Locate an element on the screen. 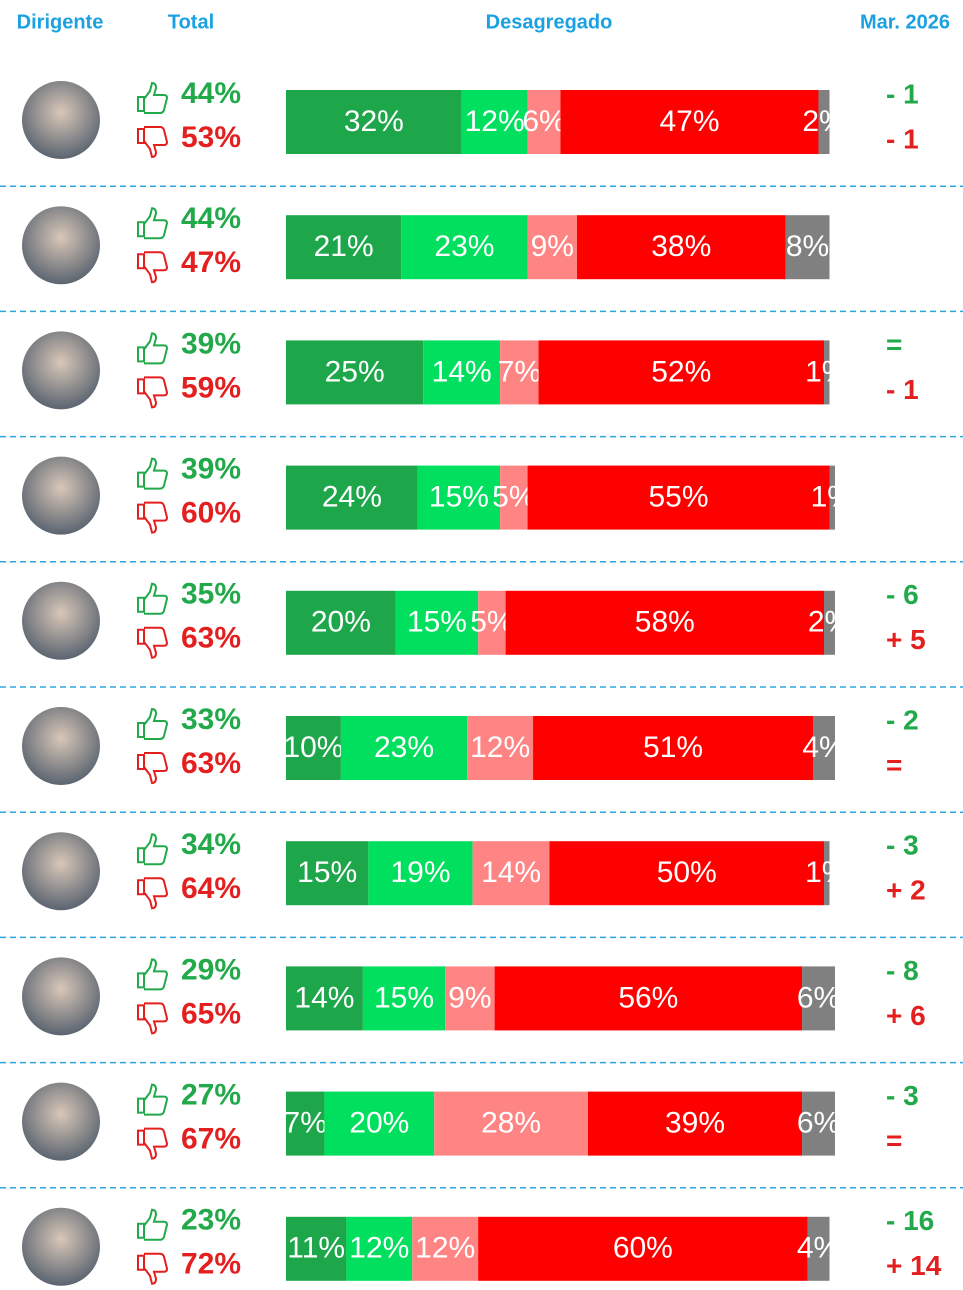 The height and width of the screenshot is (1290, 963). segment-label: 21% is located at coordinates (344, 246).